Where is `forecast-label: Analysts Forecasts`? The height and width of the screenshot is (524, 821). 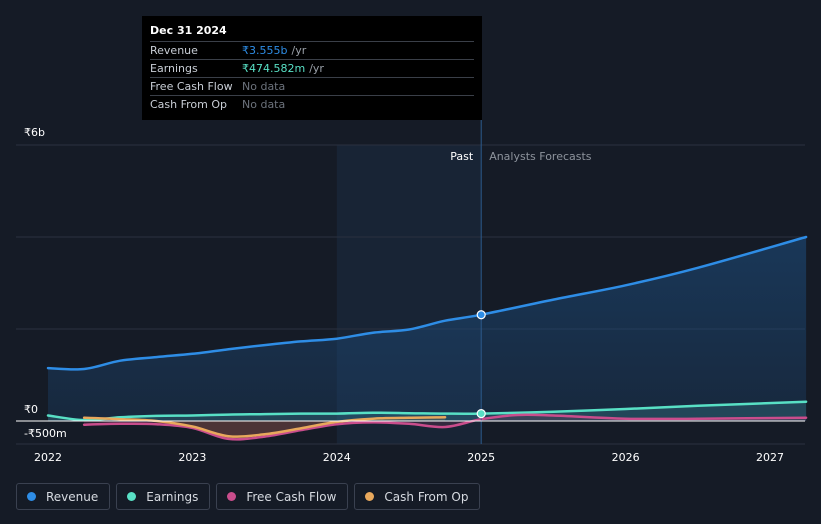 forecast-label: Analysts Forecasts is located at coordinates (540, 156).